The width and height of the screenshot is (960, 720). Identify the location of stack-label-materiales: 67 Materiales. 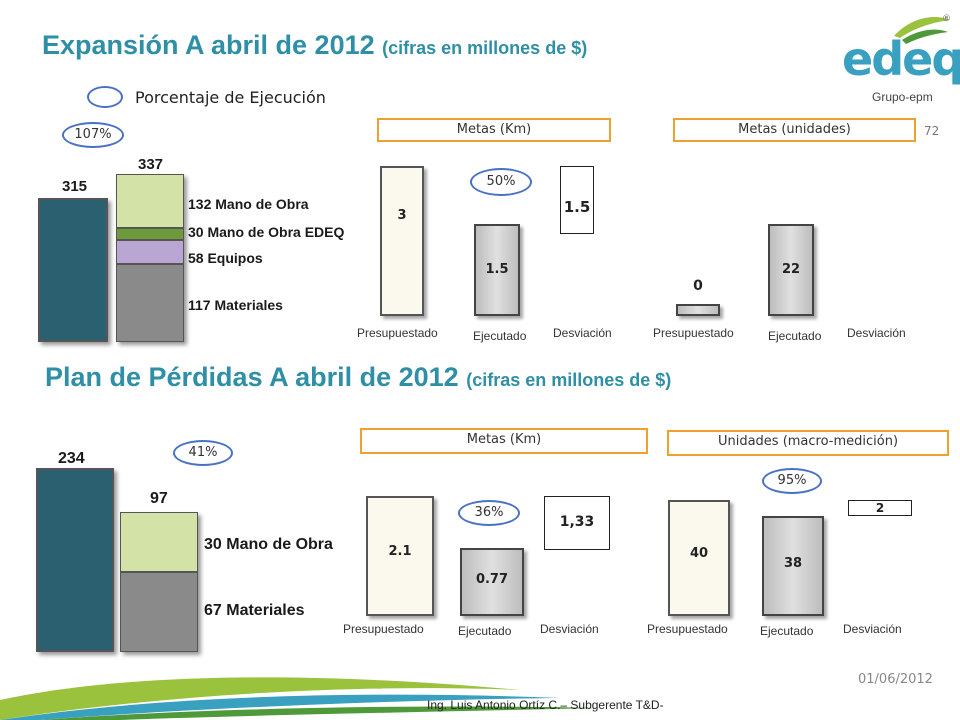
(254, 610).